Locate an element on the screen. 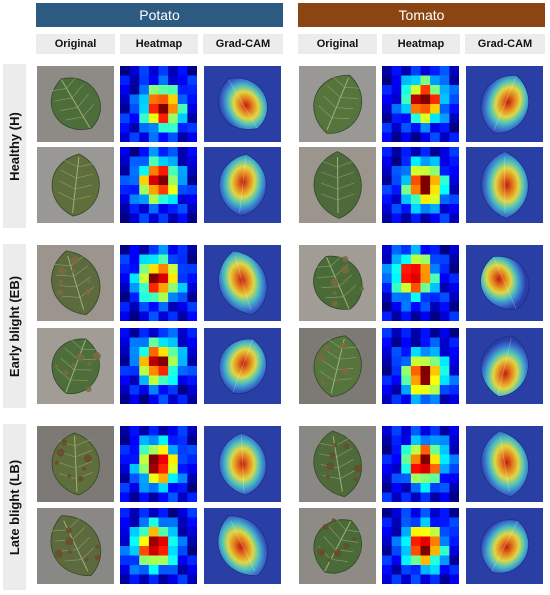 This screenshot has width=550, height=595. potato-original-header: Original is located at coordinates (75, 44).